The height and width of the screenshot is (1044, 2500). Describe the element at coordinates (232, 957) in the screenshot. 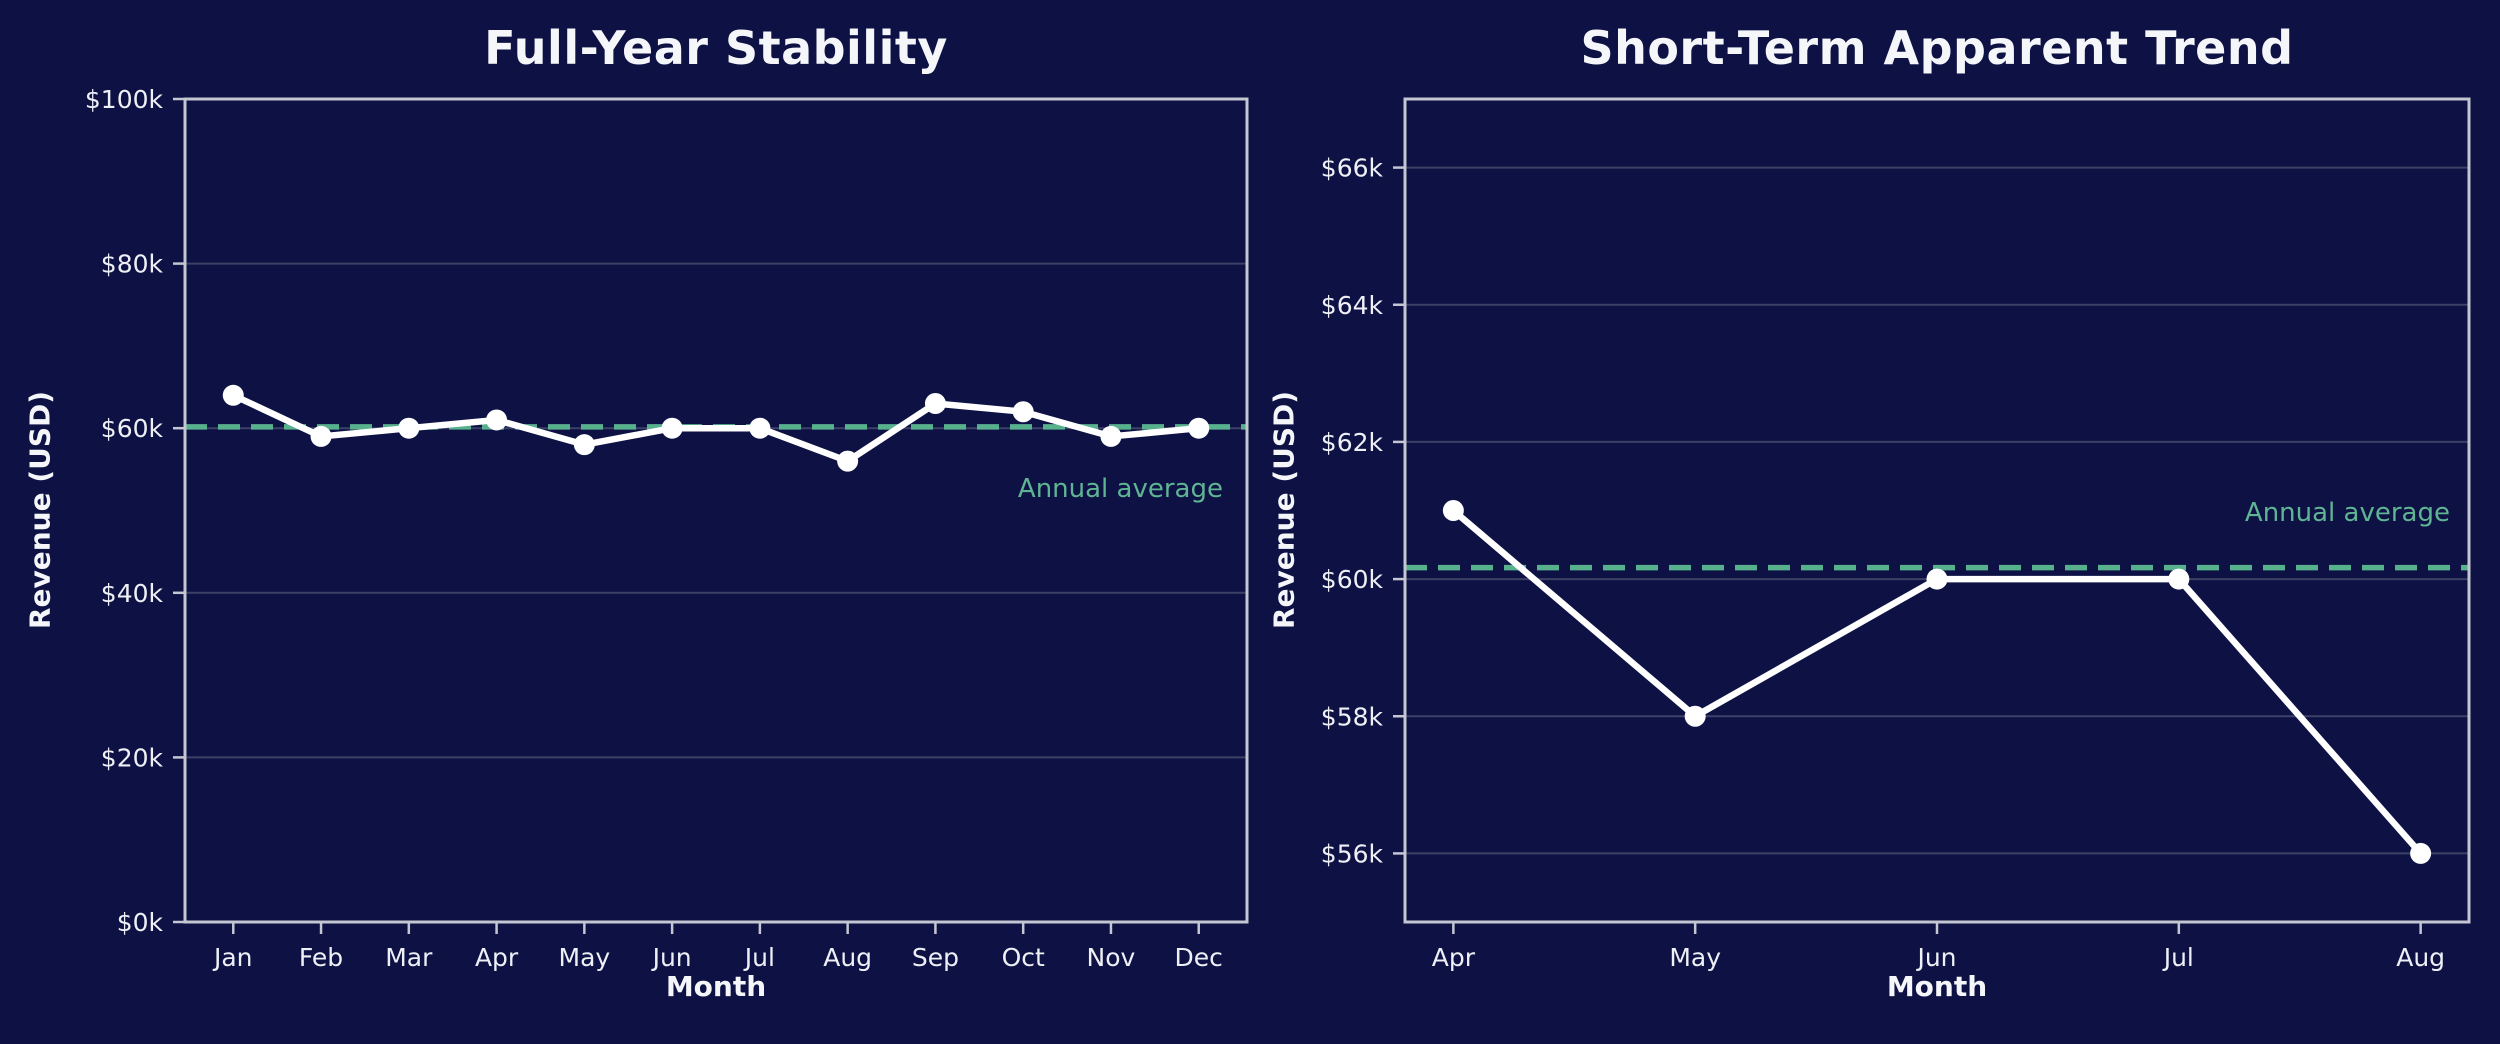

I see `x-tick-label: Jan` at that location.